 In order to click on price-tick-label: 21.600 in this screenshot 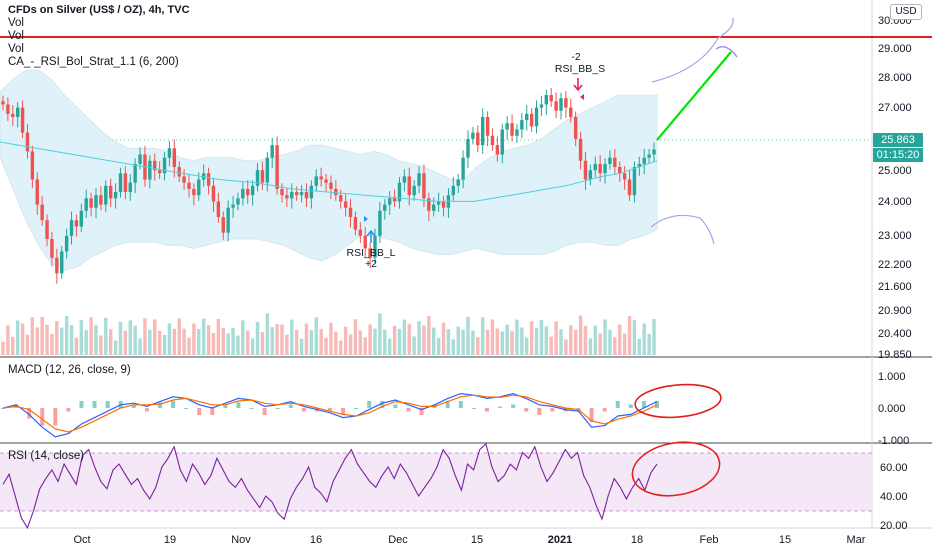, I will do `click(895, 287)`.